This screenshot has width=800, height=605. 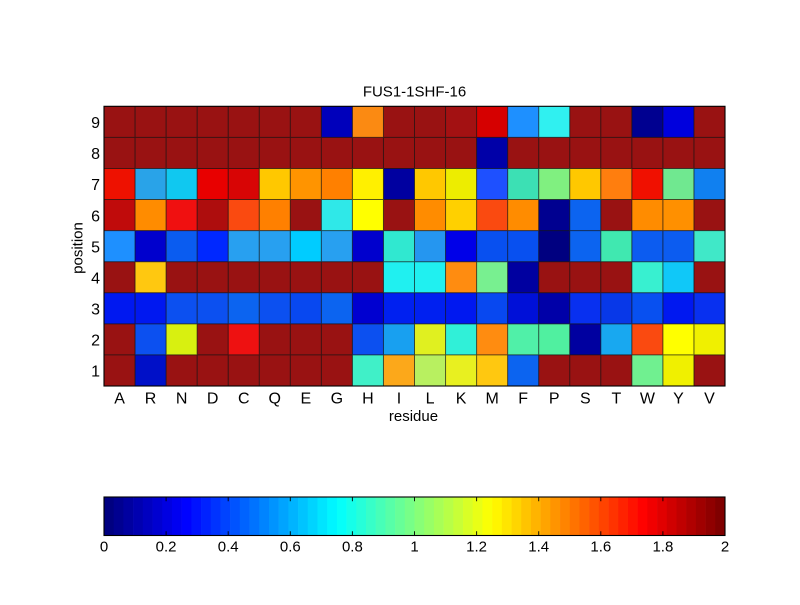 What do you see at coordinates (476, 547) in the screenshot?
I see `svg-text: 1.2` at bounding box center [476, 547].